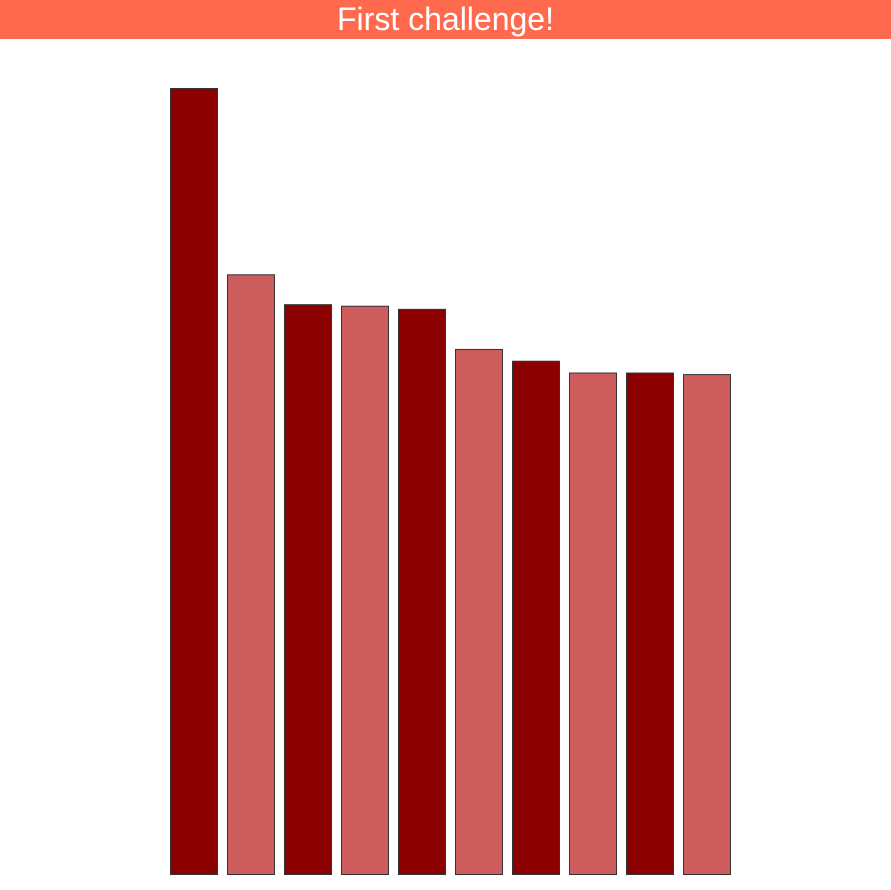  I want to click on page-title: First challenge!, so click(445, 19).